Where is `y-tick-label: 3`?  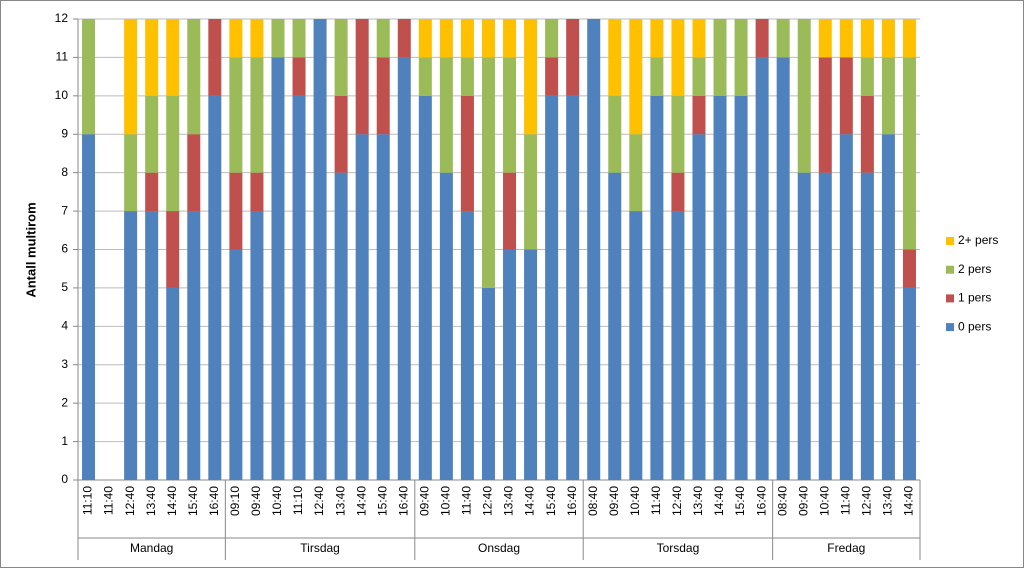 y-tick-label: 3 is located at coordinates (64, 364).